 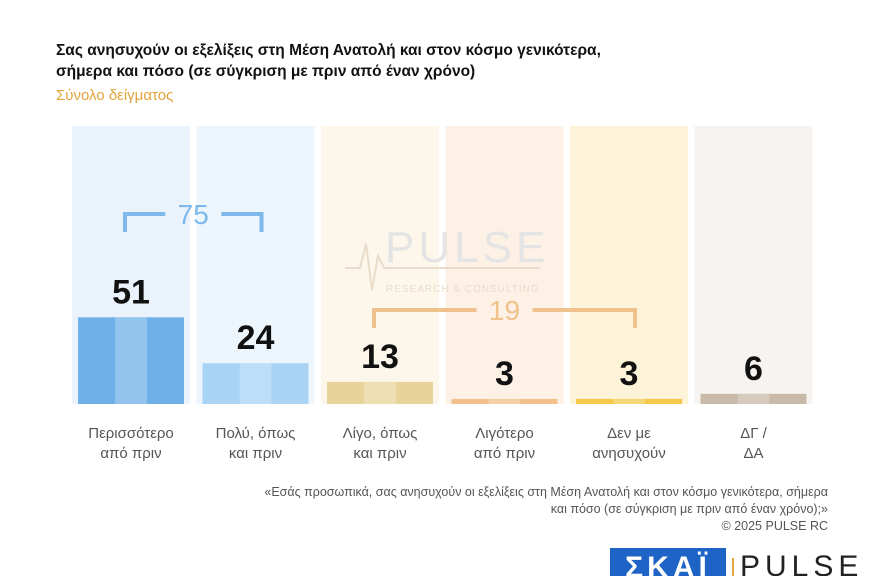 I want to click on watermark-pulse-line, so click(x=442, y=267).